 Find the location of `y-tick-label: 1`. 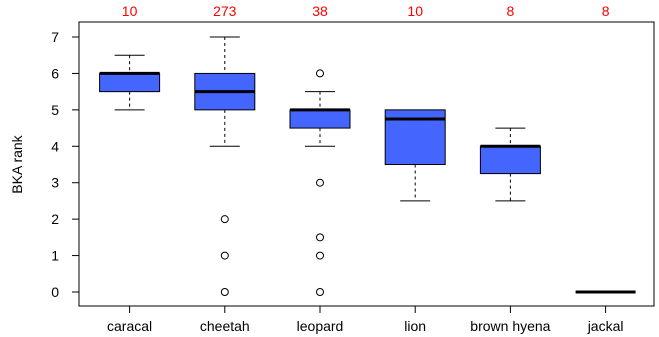

y-tick-label: 1 is located at coordinates (55, 256).